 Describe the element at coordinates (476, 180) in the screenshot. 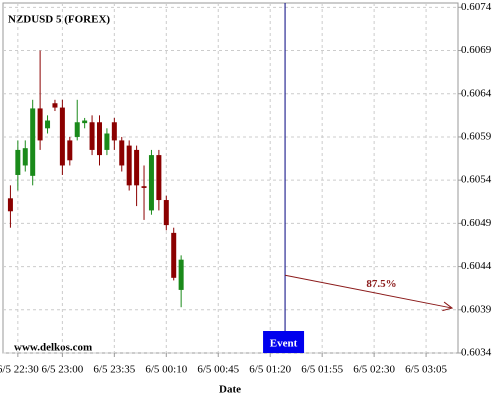

I see `y-tick-label: 0.6054` at that location.